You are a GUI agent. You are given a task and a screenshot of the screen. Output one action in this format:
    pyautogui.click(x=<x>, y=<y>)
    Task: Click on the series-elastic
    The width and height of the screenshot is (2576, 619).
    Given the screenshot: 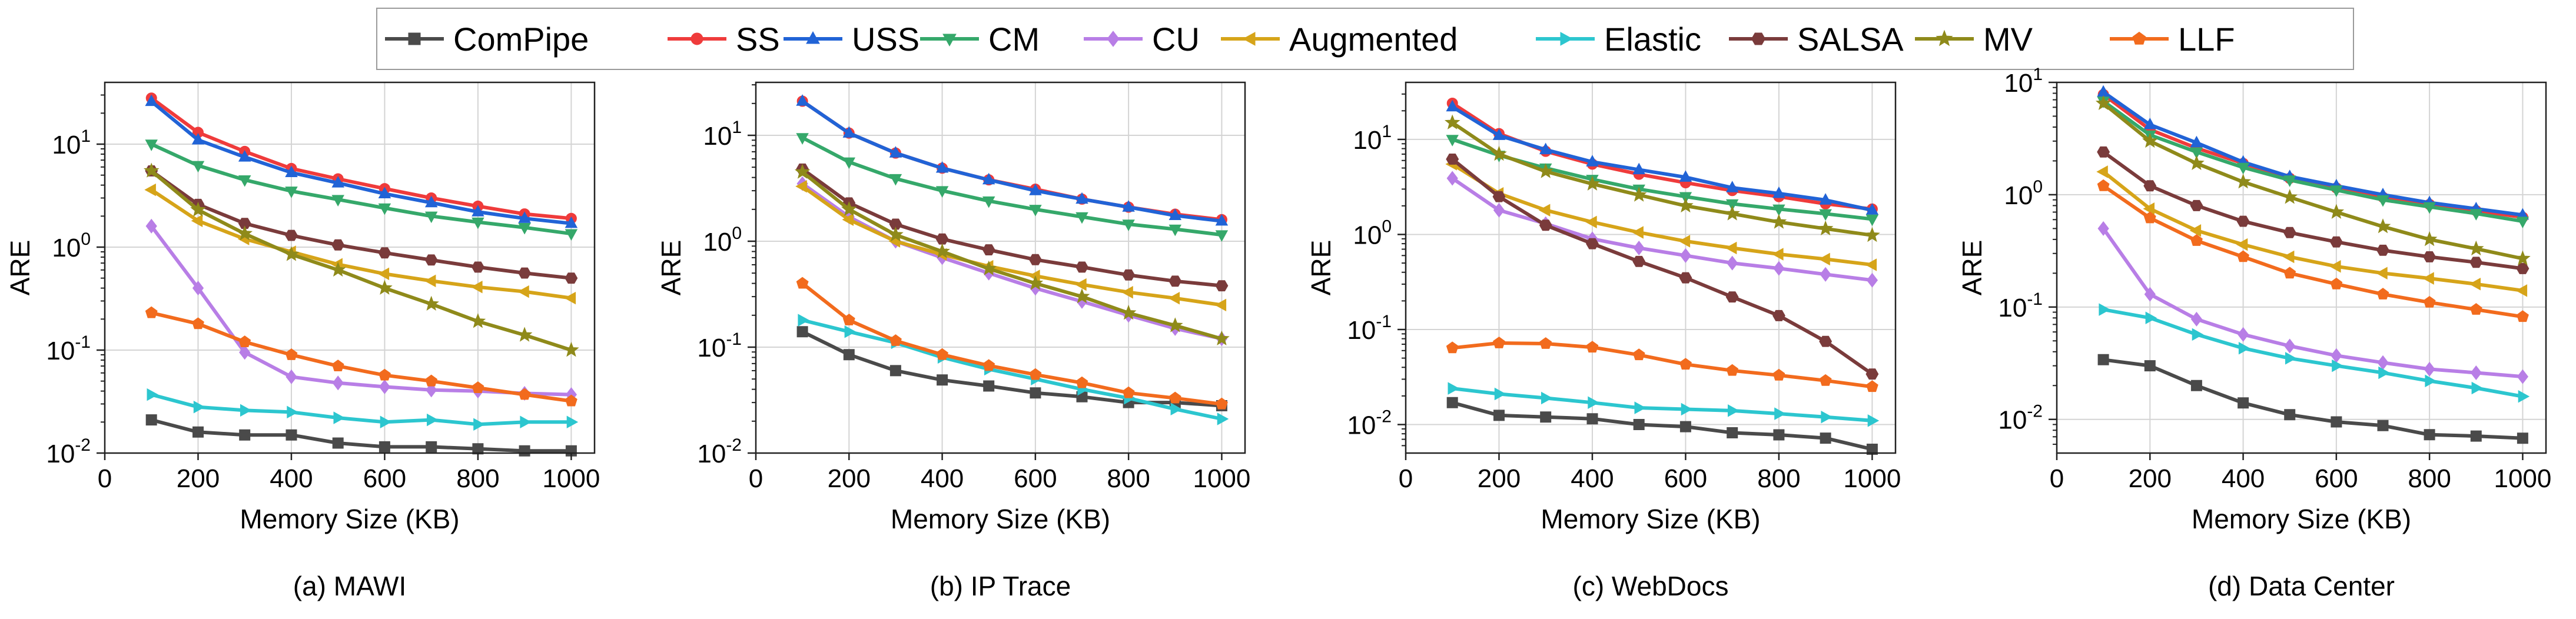 What is the action you would take?
    pyautogui.click(x=1664, y=404)
    